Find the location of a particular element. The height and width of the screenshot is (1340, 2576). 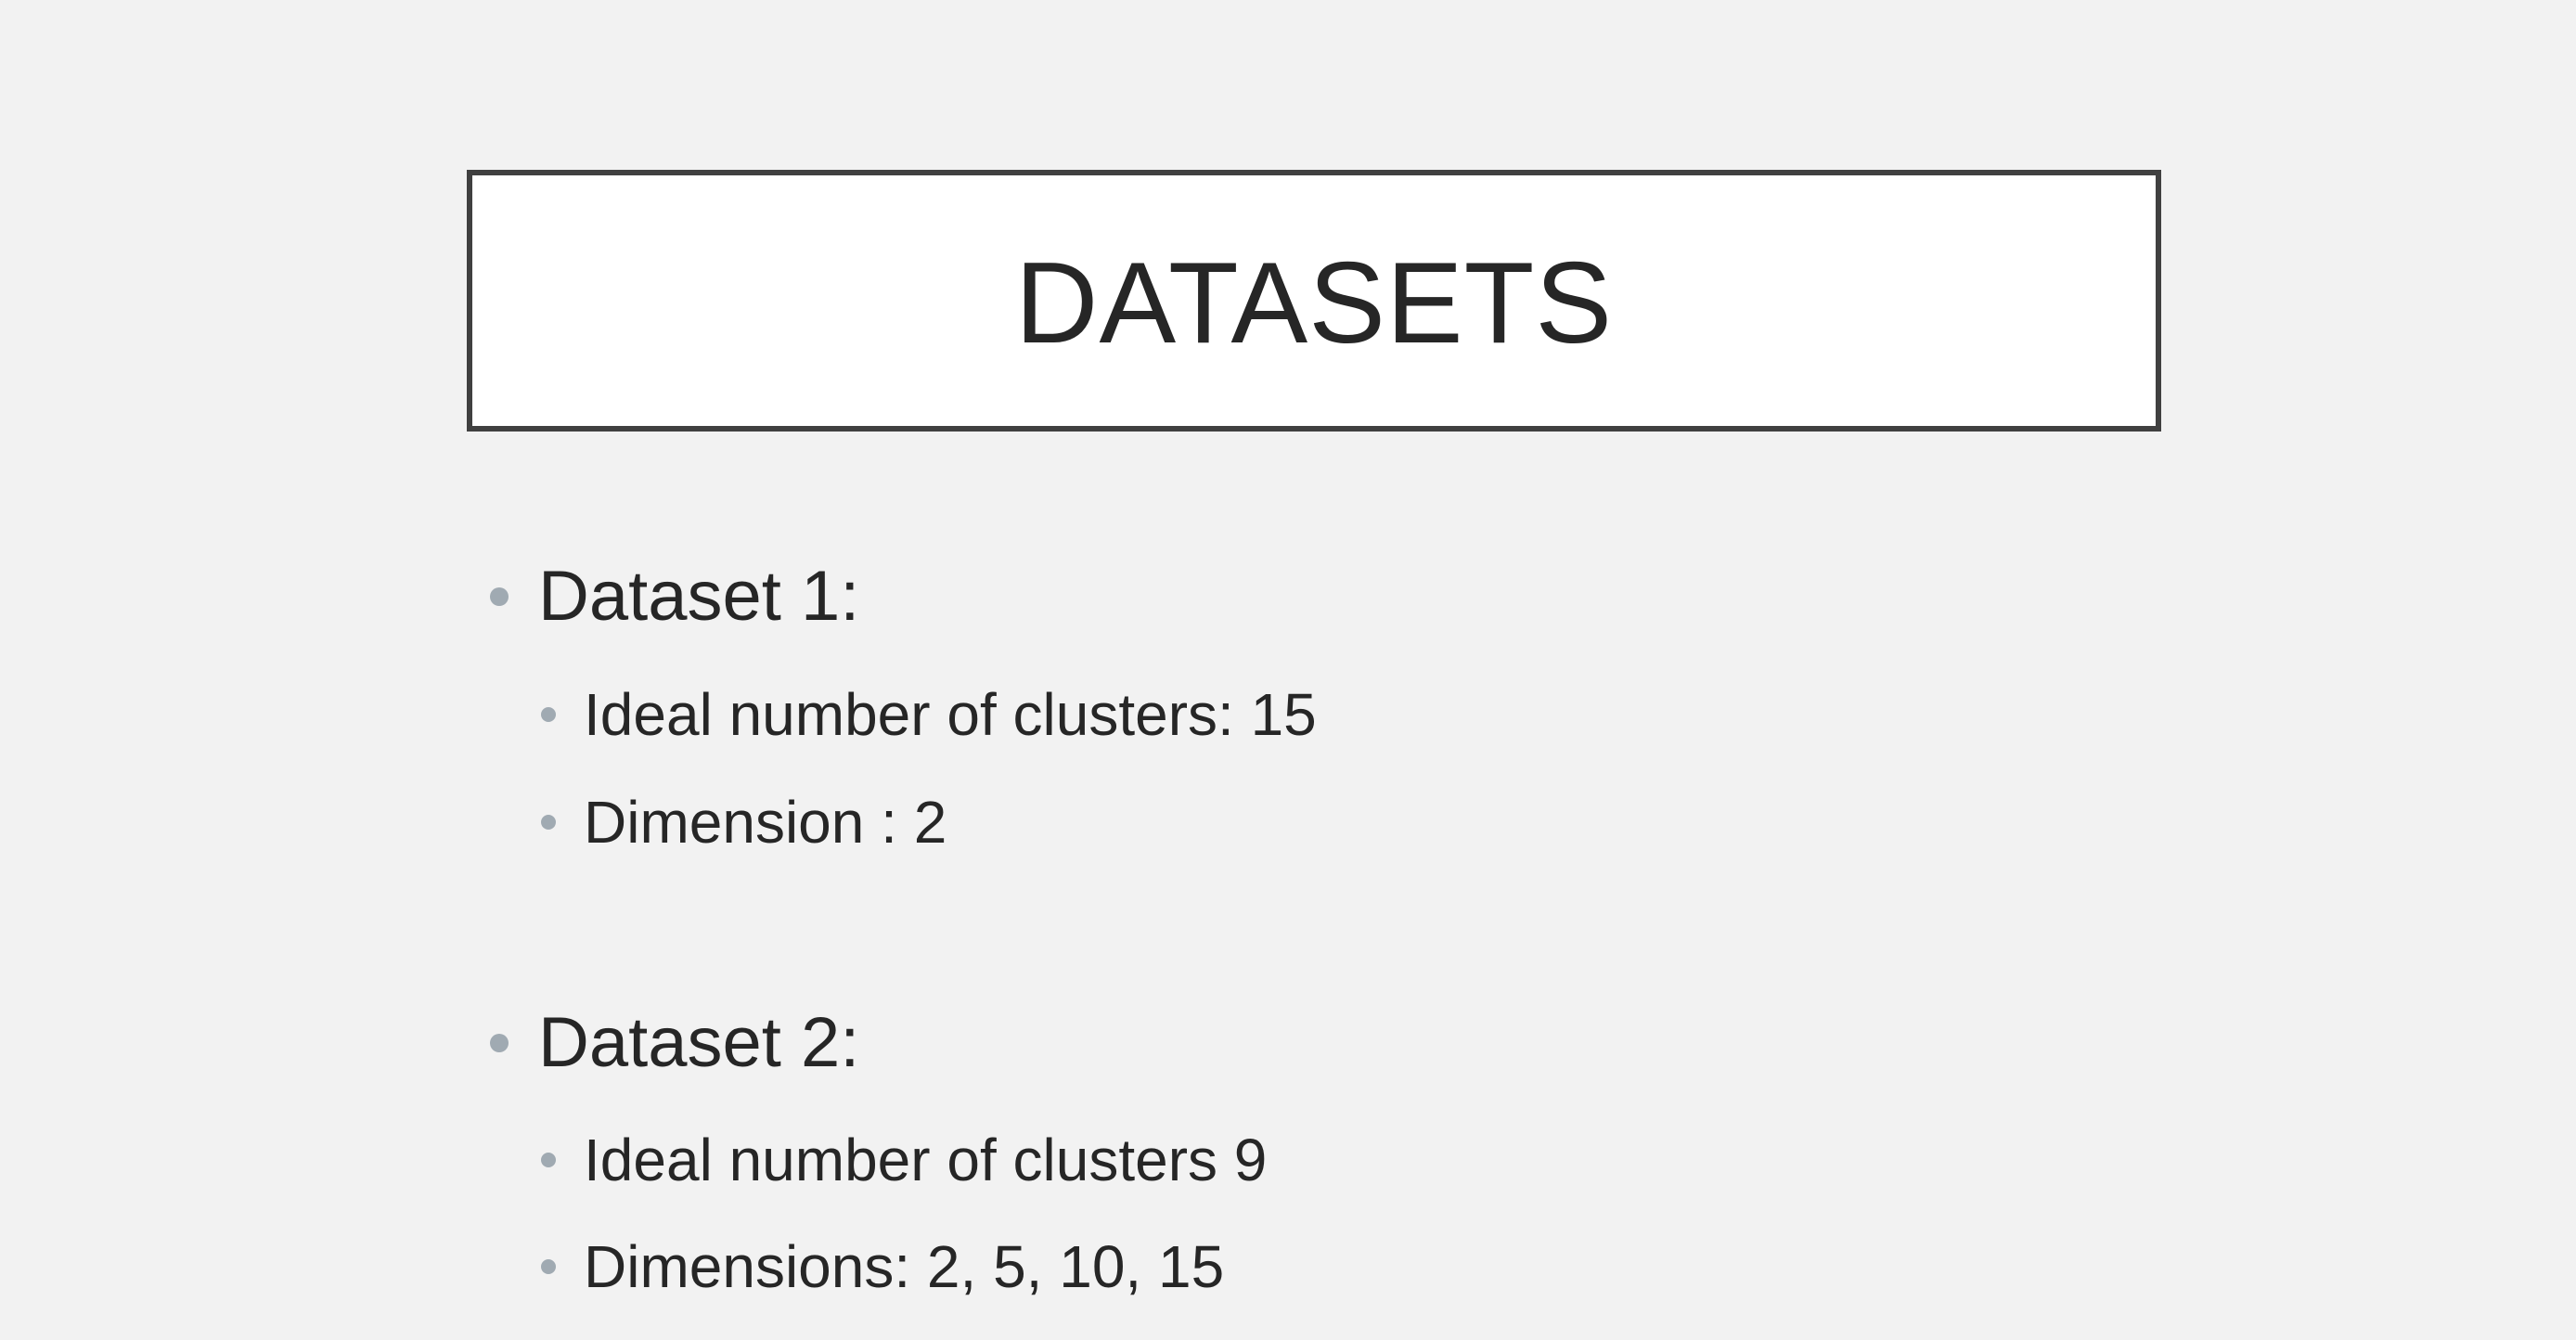

slide-title: DATASETS is located at coordinates (1314, 303).